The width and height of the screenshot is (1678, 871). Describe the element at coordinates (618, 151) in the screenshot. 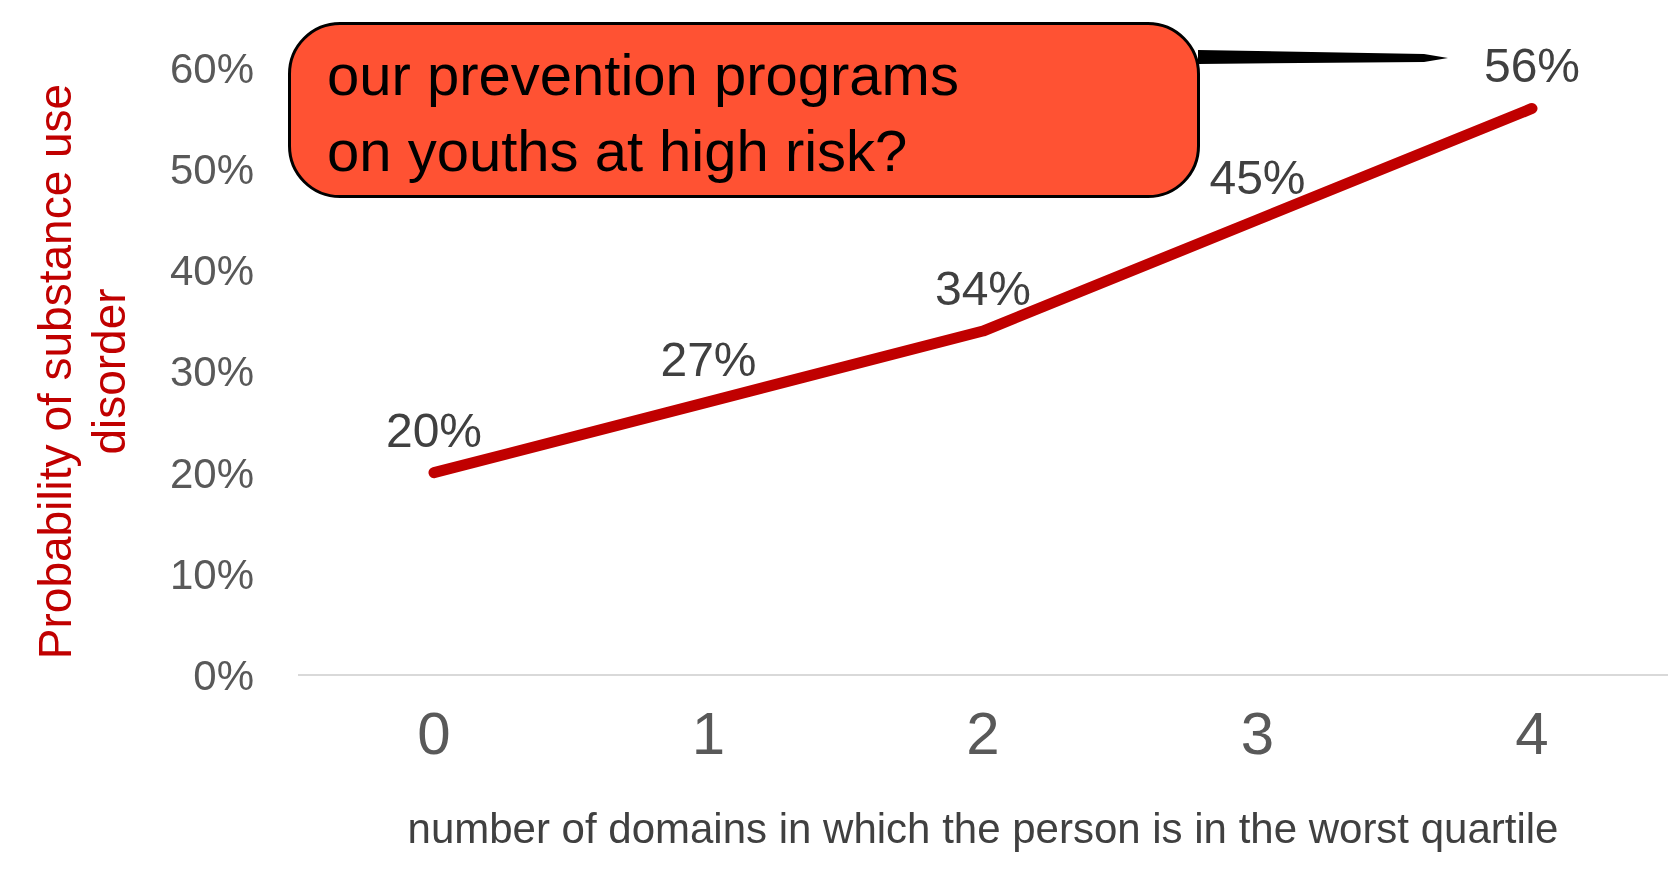

I see `annotation: on youths at high risk?` at that location.